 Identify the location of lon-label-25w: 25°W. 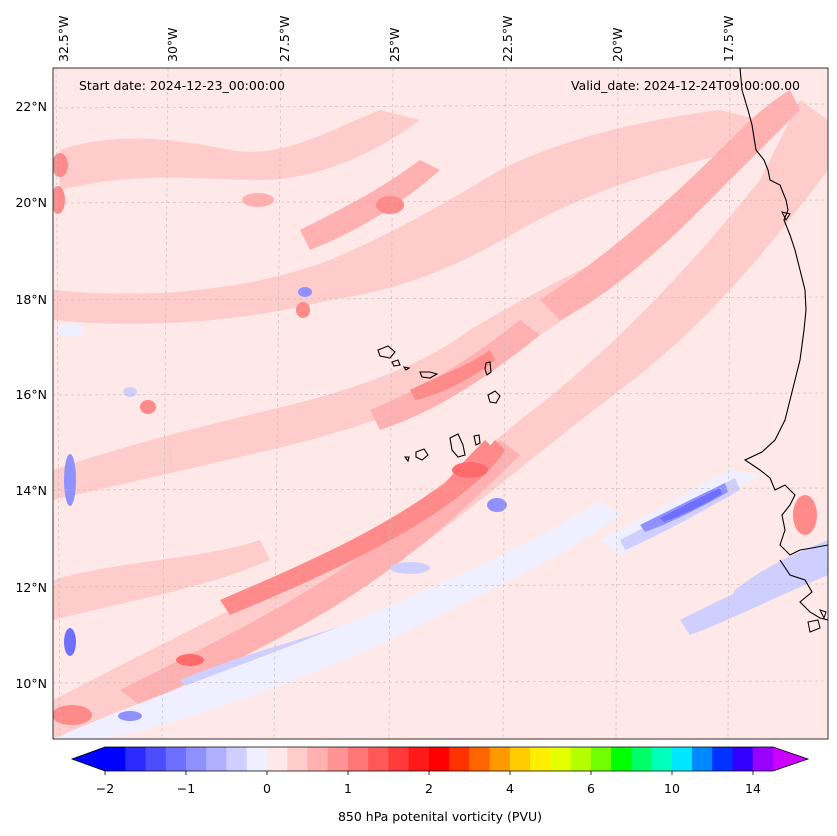
(394, 44).